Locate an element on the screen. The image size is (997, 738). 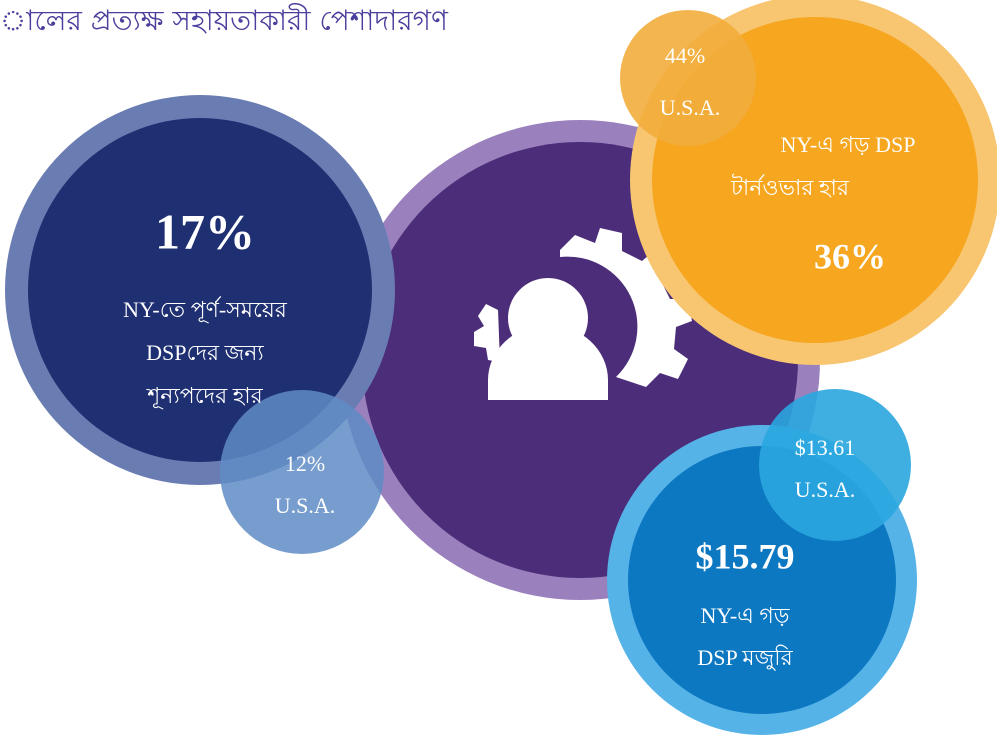
turnover-us-label: U.S.A. is located at coordinates (690, 107).